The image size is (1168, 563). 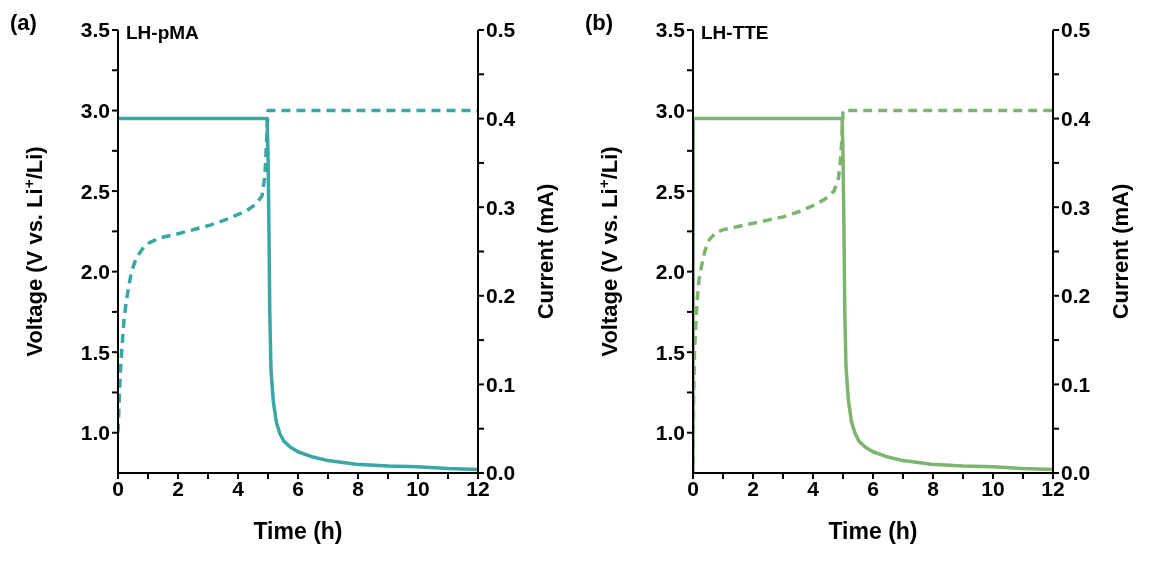 I want to click on annotation: LH-TTE, so click(x=735, y=33).